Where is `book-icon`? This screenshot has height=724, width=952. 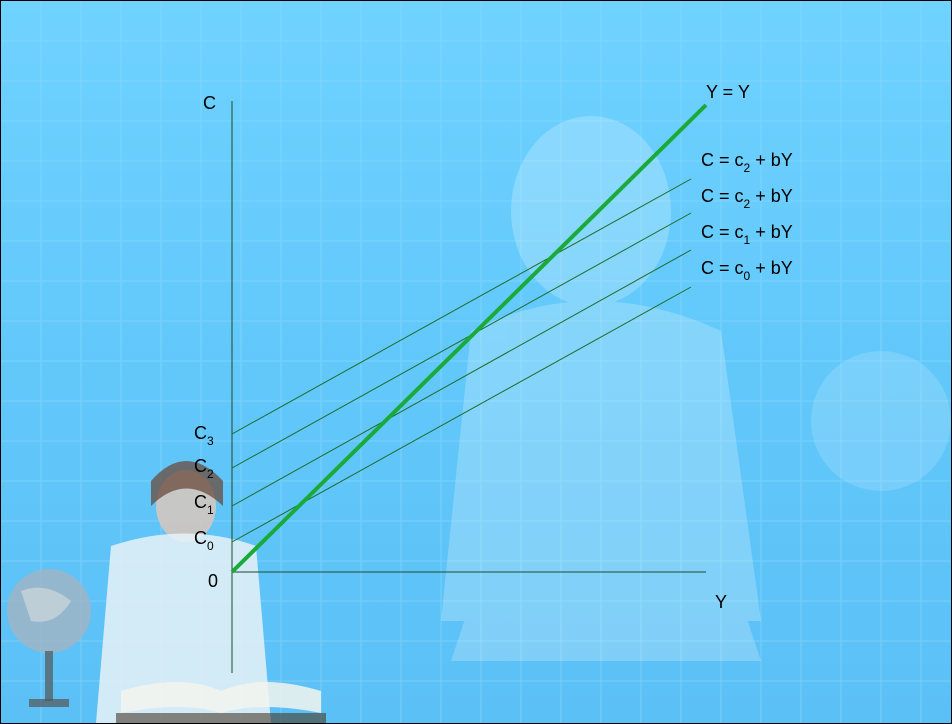 book-icon is located at coordinates (221, 702).